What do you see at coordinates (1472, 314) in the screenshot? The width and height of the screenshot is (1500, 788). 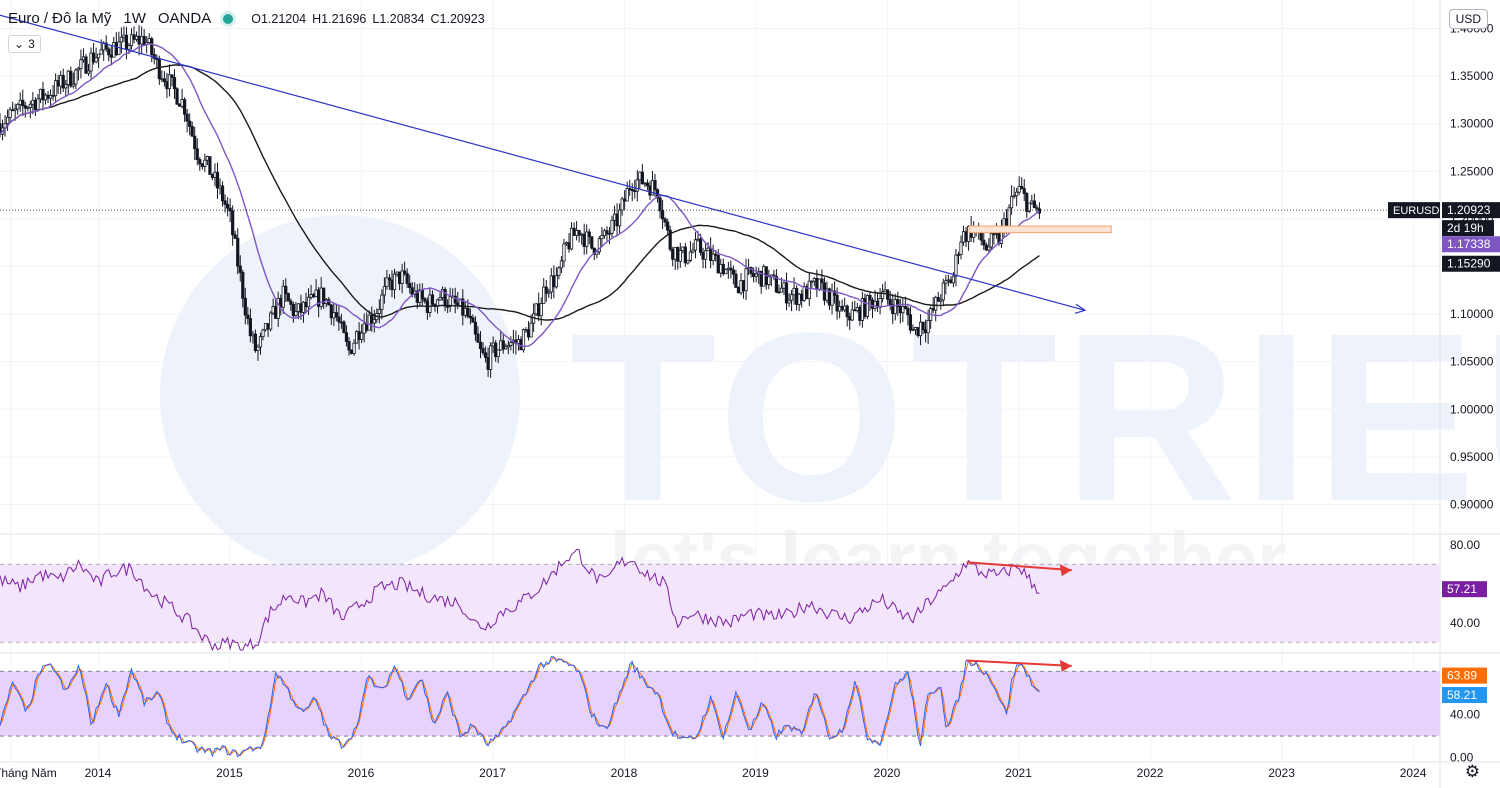 I see `price-tick-label: 1.10000` at bounding box center [1472, 314].